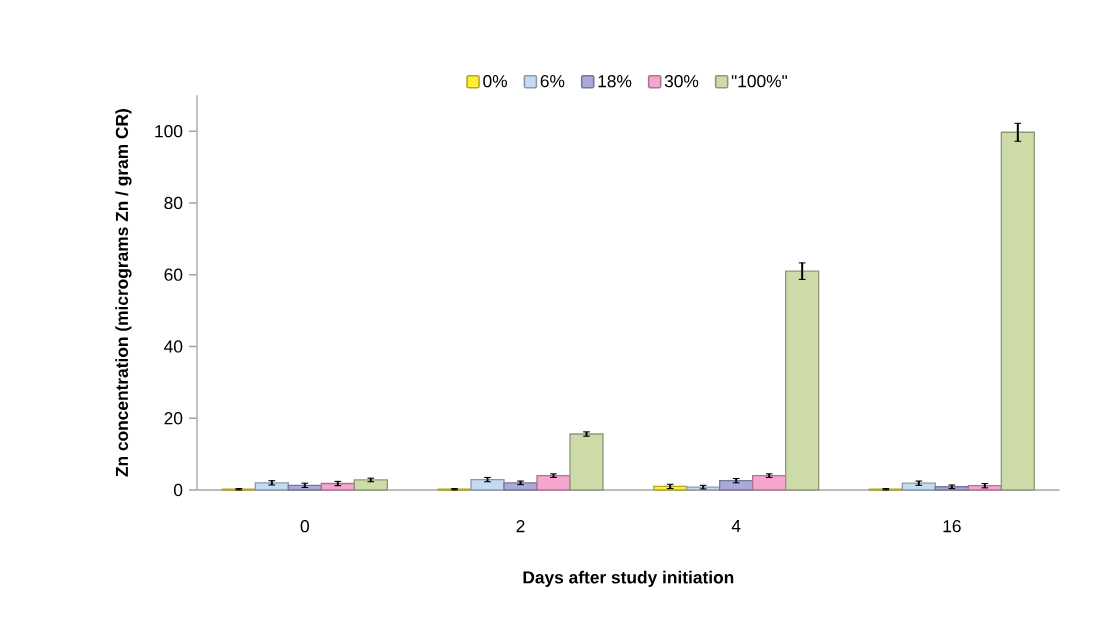 The width and height of the screenshot is (1106, 628). I want to click on y-tick-label: 80, so click(173, 203).